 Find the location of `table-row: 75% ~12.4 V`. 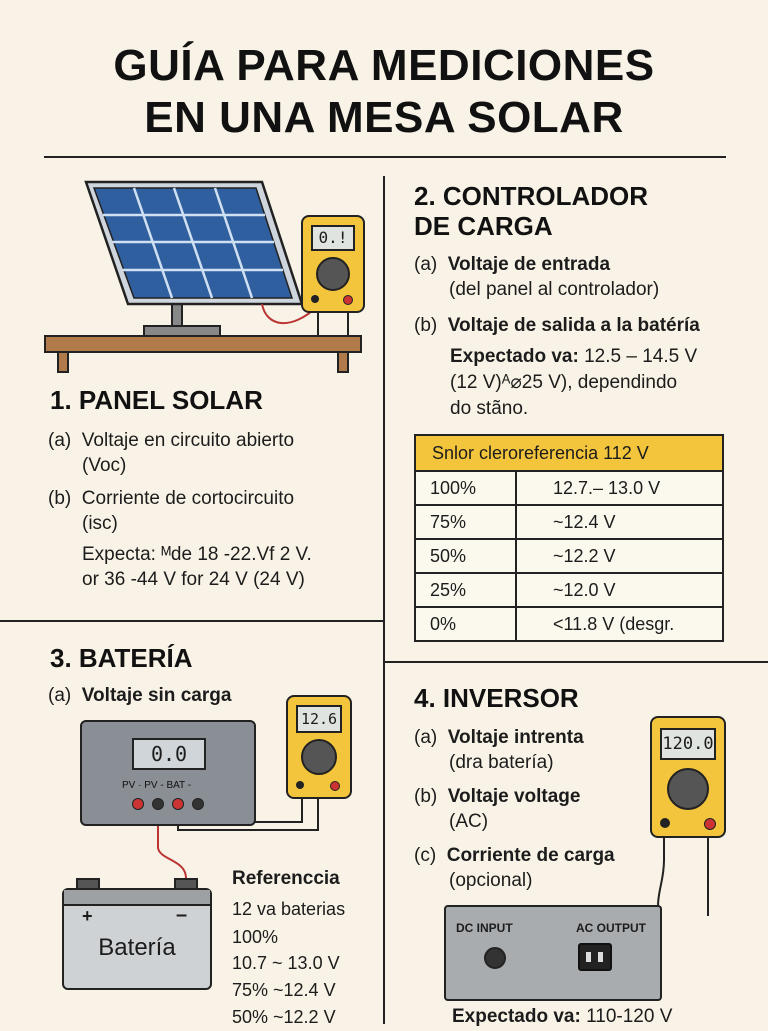

table-row: 75% ~12.4 V is located at coordinates (569, 522).